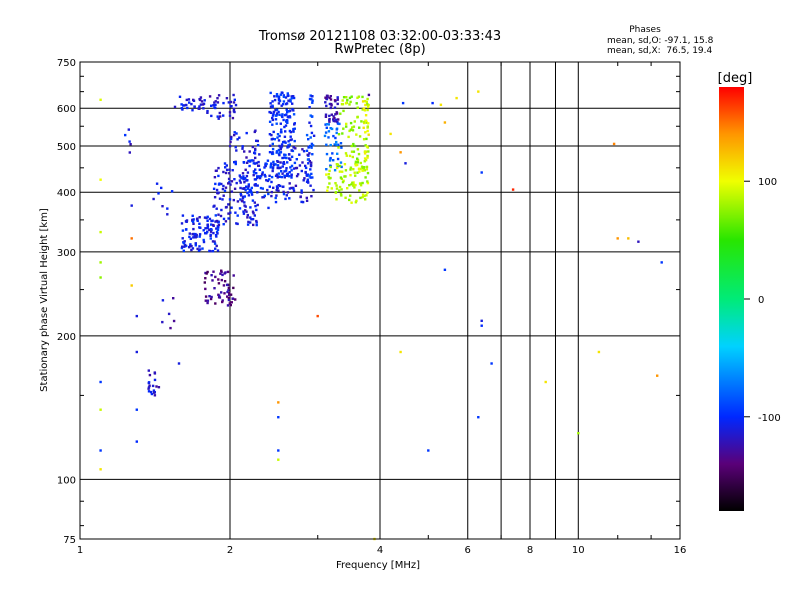 The image size is (800, 600). Describe the element at coordinates (645, 30) in the screenshot. I see `stats-heading: Phases` at that location.